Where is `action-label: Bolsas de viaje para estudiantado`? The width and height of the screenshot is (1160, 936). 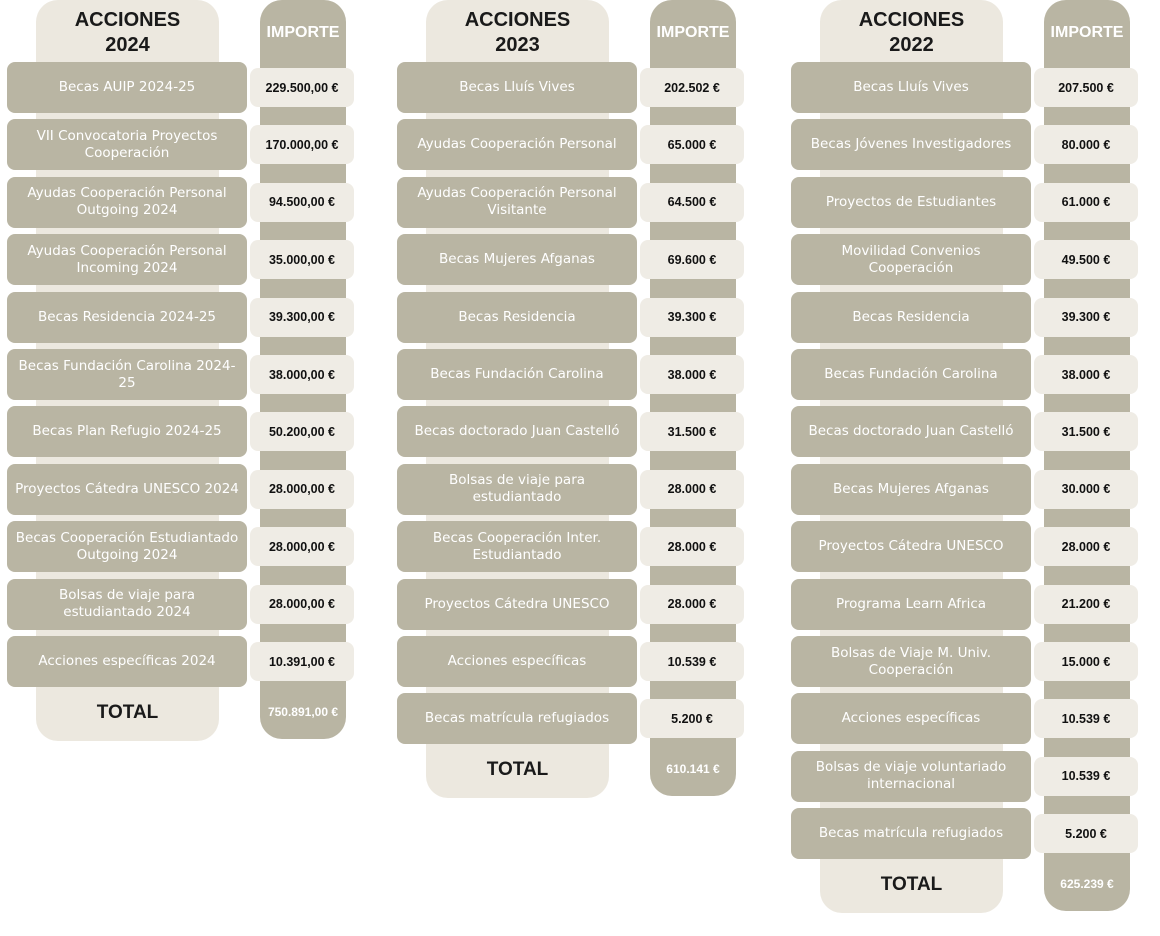
action-label: Bolsas de viaje para estudiantado is located at coordinates (517, 489).